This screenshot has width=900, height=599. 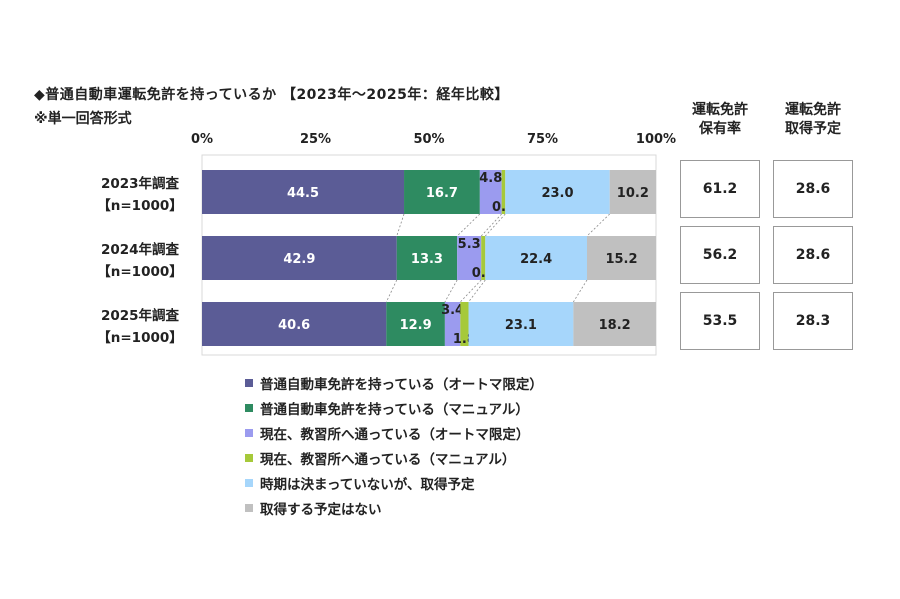 I want to click on legend-item: 現在、教習所へ通っている（オートマ限定）, so click(x=394, y=432).